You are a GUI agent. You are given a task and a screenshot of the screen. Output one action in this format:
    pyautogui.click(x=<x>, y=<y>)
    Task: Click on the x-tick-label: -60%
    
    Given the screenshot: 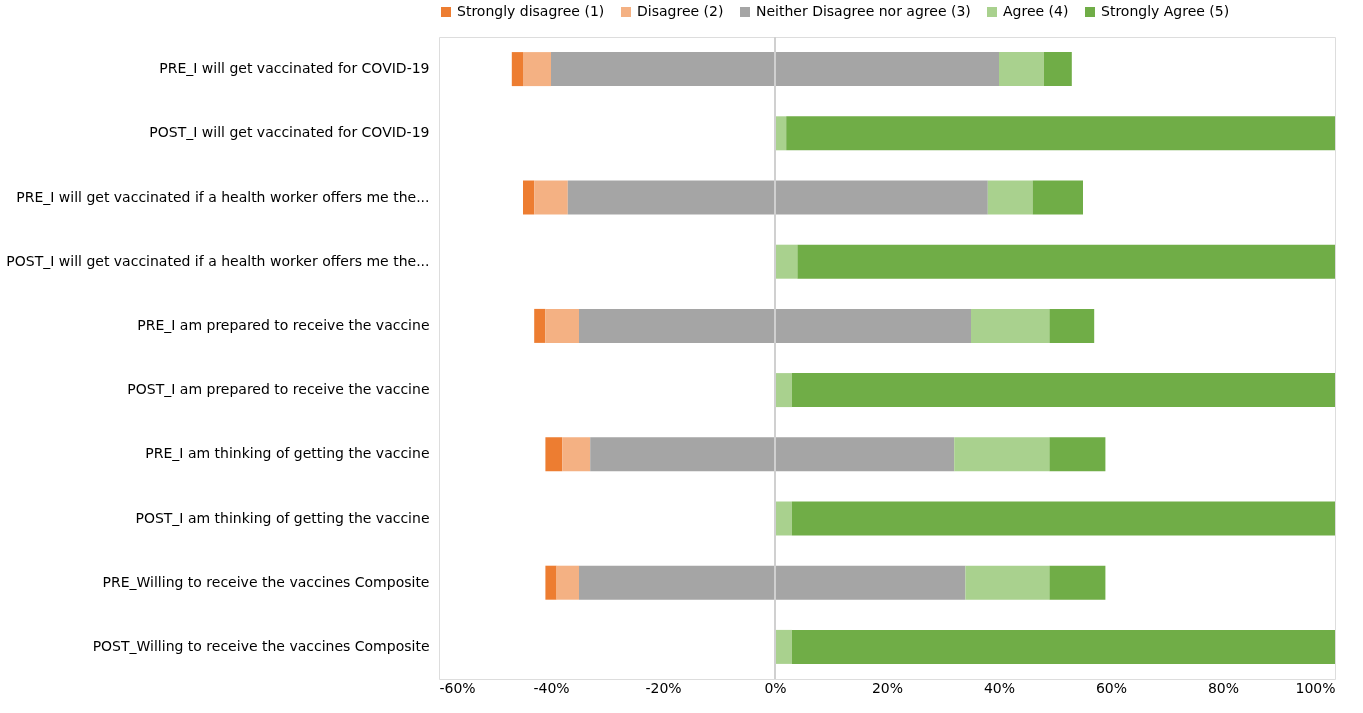 What is the action you would take?
    pyautogui.click(x=457, y=687)
    